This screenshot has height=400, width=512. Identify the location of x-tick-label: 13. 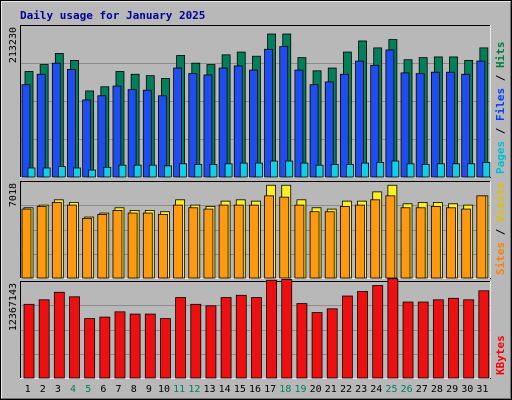
(209, 389).